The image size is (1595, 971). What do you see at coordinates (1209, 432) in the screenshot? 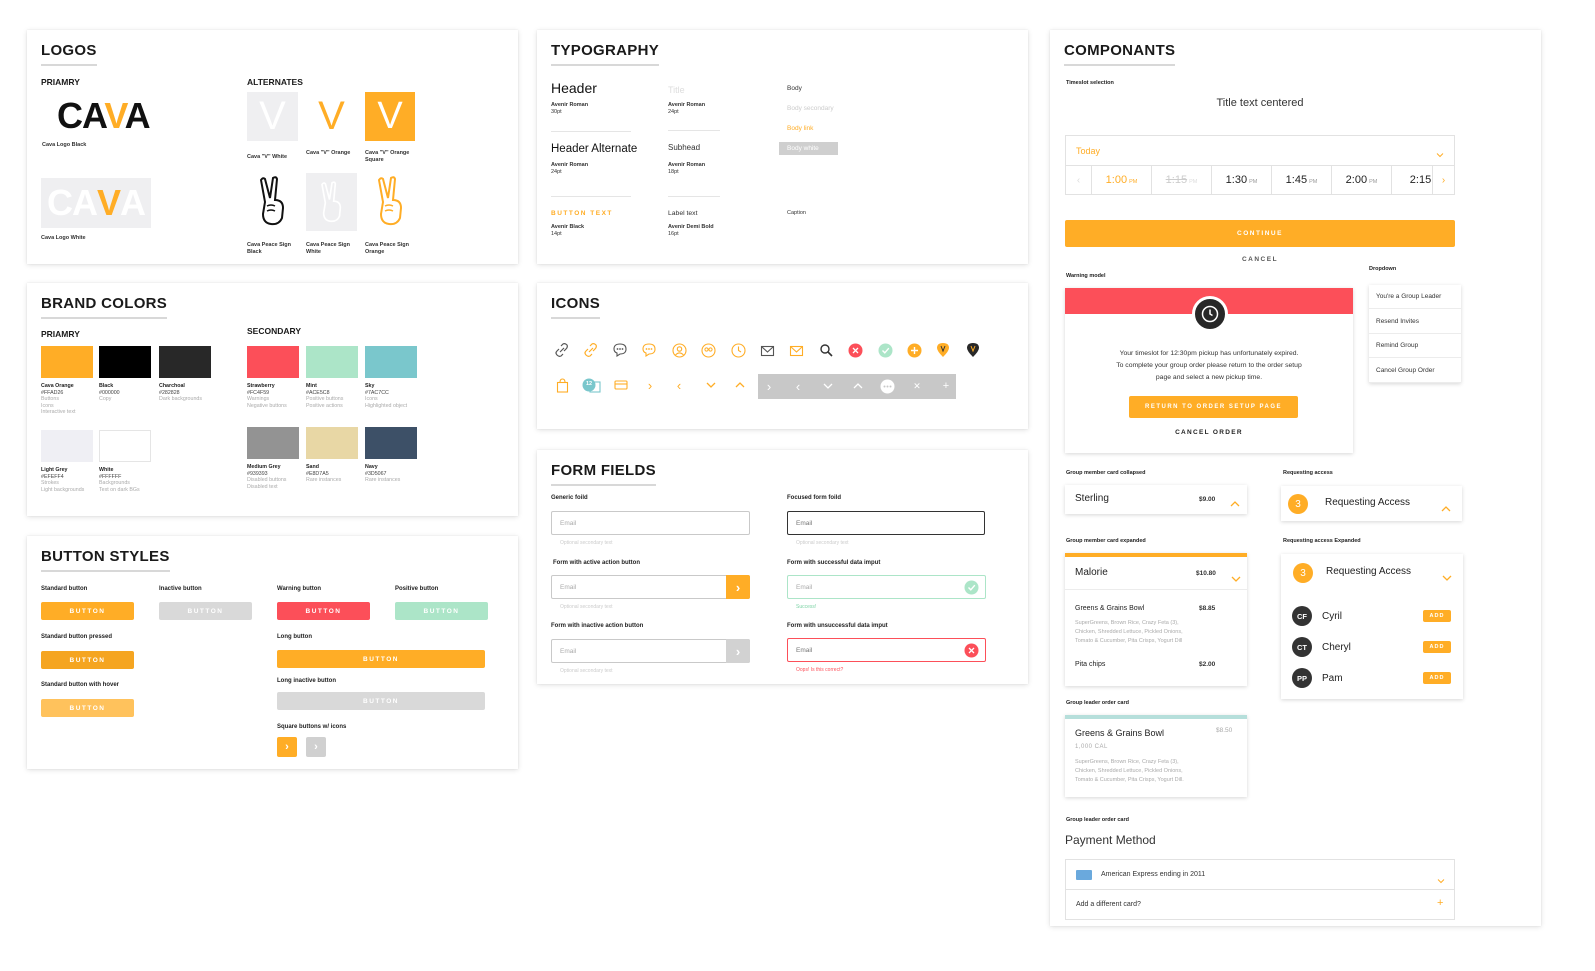
I see `cancel-order-link: CANCEL ORDER` at bounding box center [1209, 432].